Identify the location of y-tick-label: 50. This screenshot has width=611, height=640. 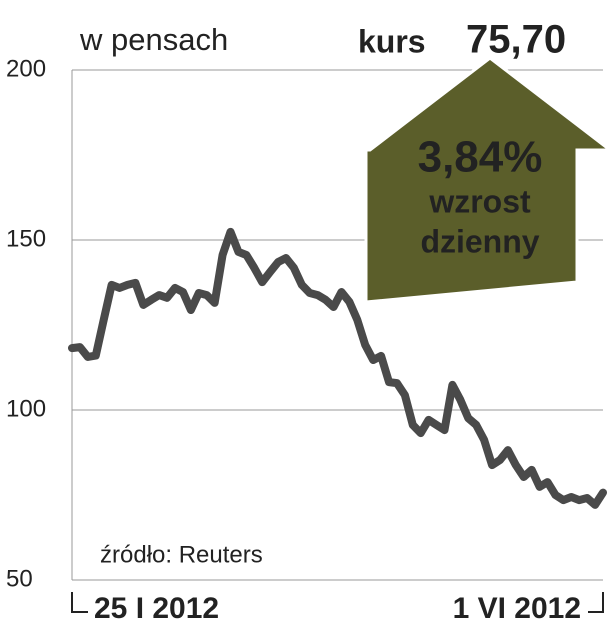
(19, 578).